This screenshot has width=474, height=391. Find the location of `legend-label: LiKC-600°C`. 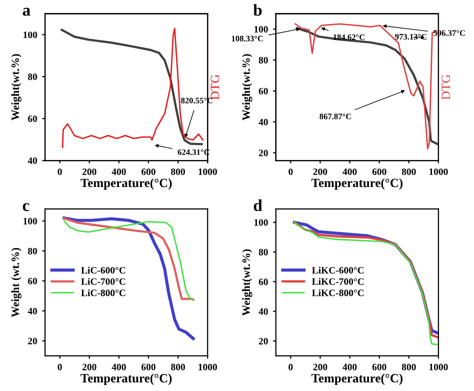

legend-label: LiKC-600°C is located at coordinates (338, 270).